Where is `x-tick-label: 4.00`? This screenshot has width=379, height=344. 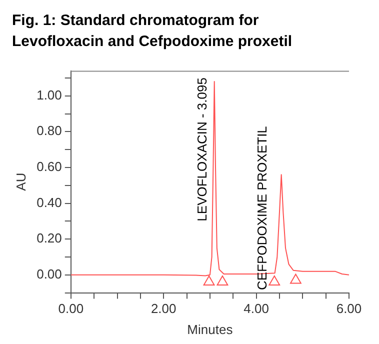 x-tick-label: 4.00 is located at coordinates (256, 308).